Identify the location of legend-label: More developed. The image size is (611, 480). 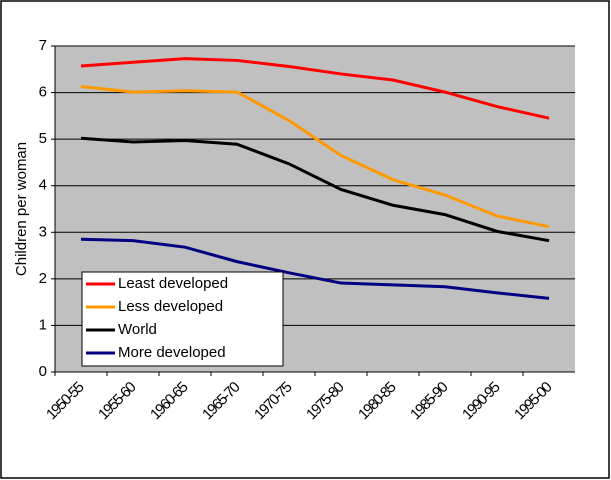
(172, 352).